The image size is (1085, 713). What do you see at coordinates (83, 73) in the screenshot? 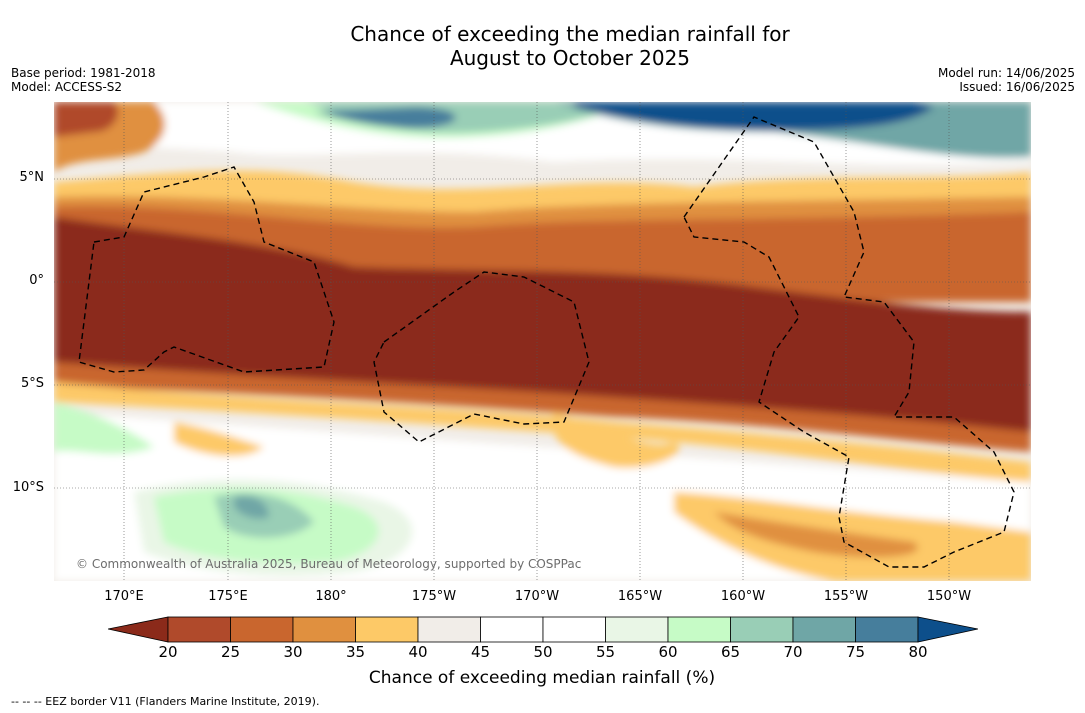
I see `base-period: Base period: 1981-2018` at bounding box center [83, 73].